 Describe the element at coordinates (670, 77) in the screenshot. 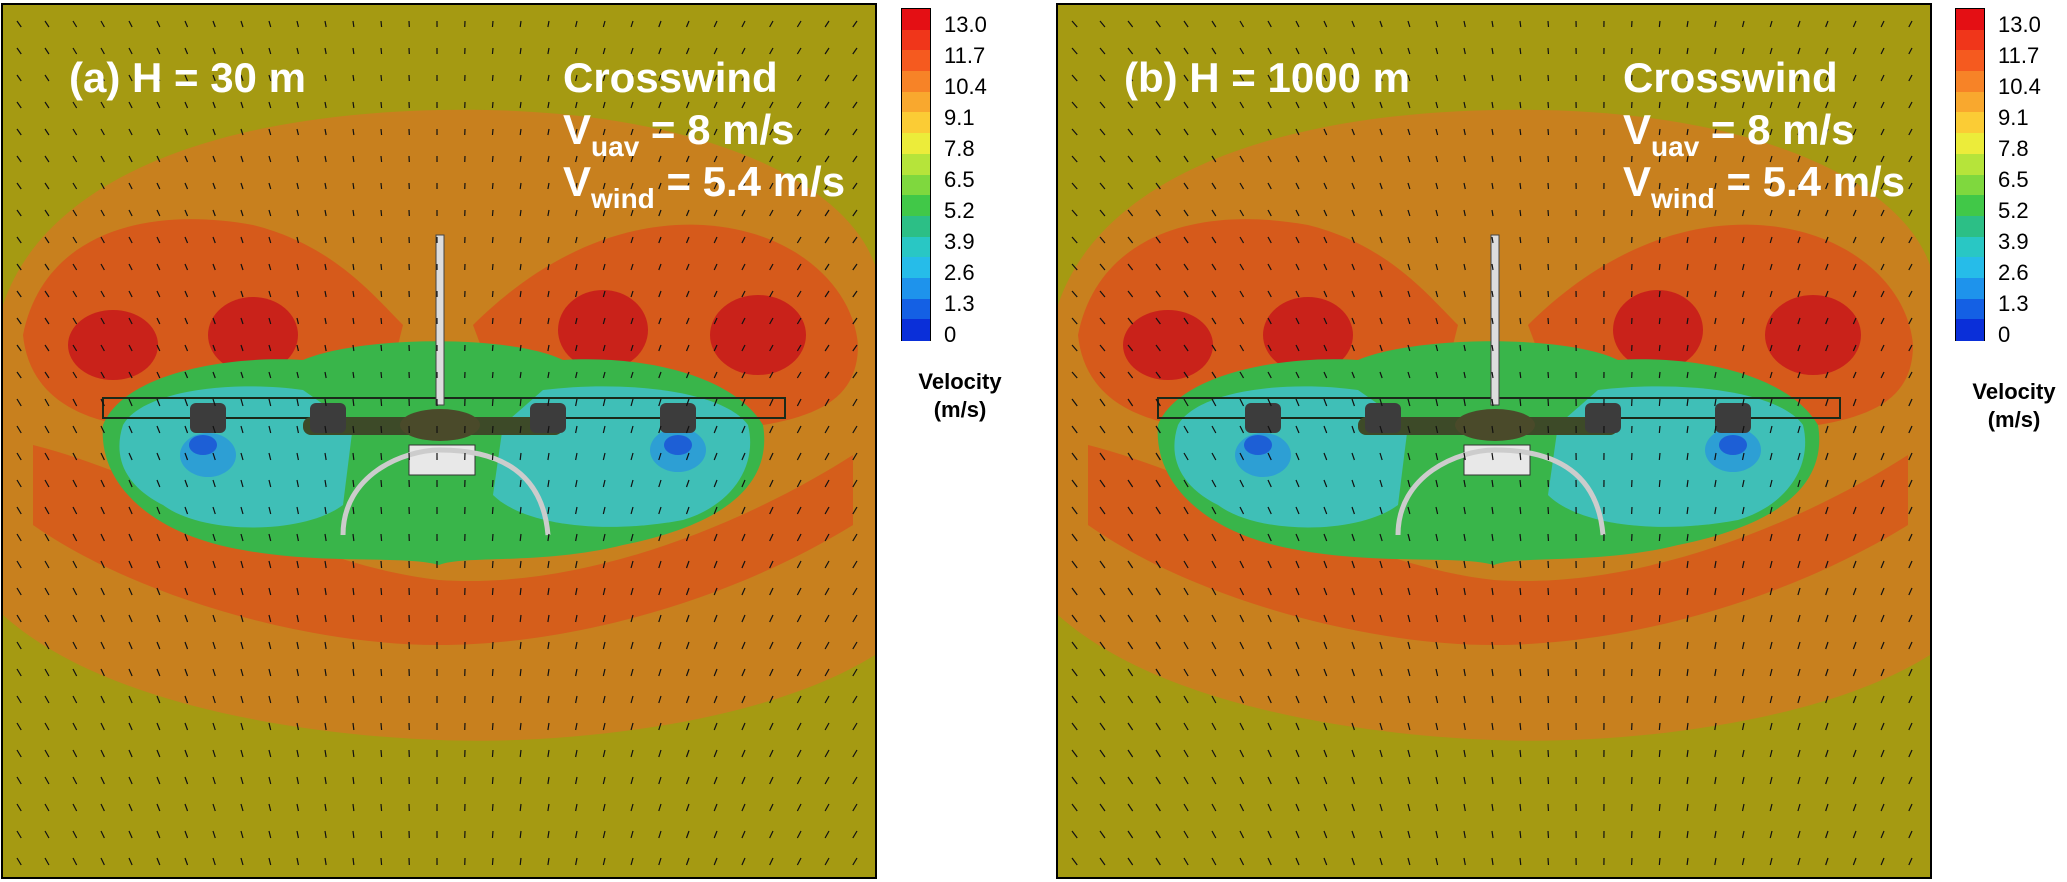

I see `panel-a-condition: Crosswind` at that location.